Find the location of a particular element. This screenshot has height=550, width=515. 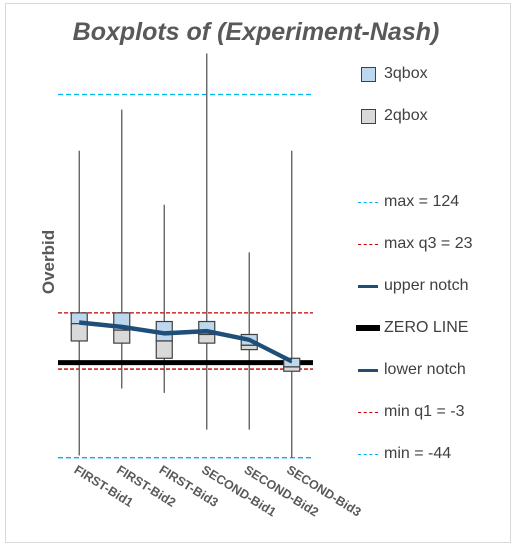

legend-item: upper notch is located at coordinates (412, 286).